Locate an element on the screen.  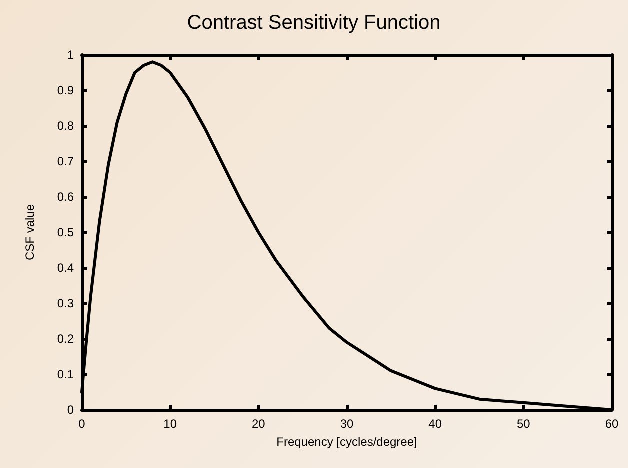
y-tick-label: 0.9 is located at coordinates (65, 91).